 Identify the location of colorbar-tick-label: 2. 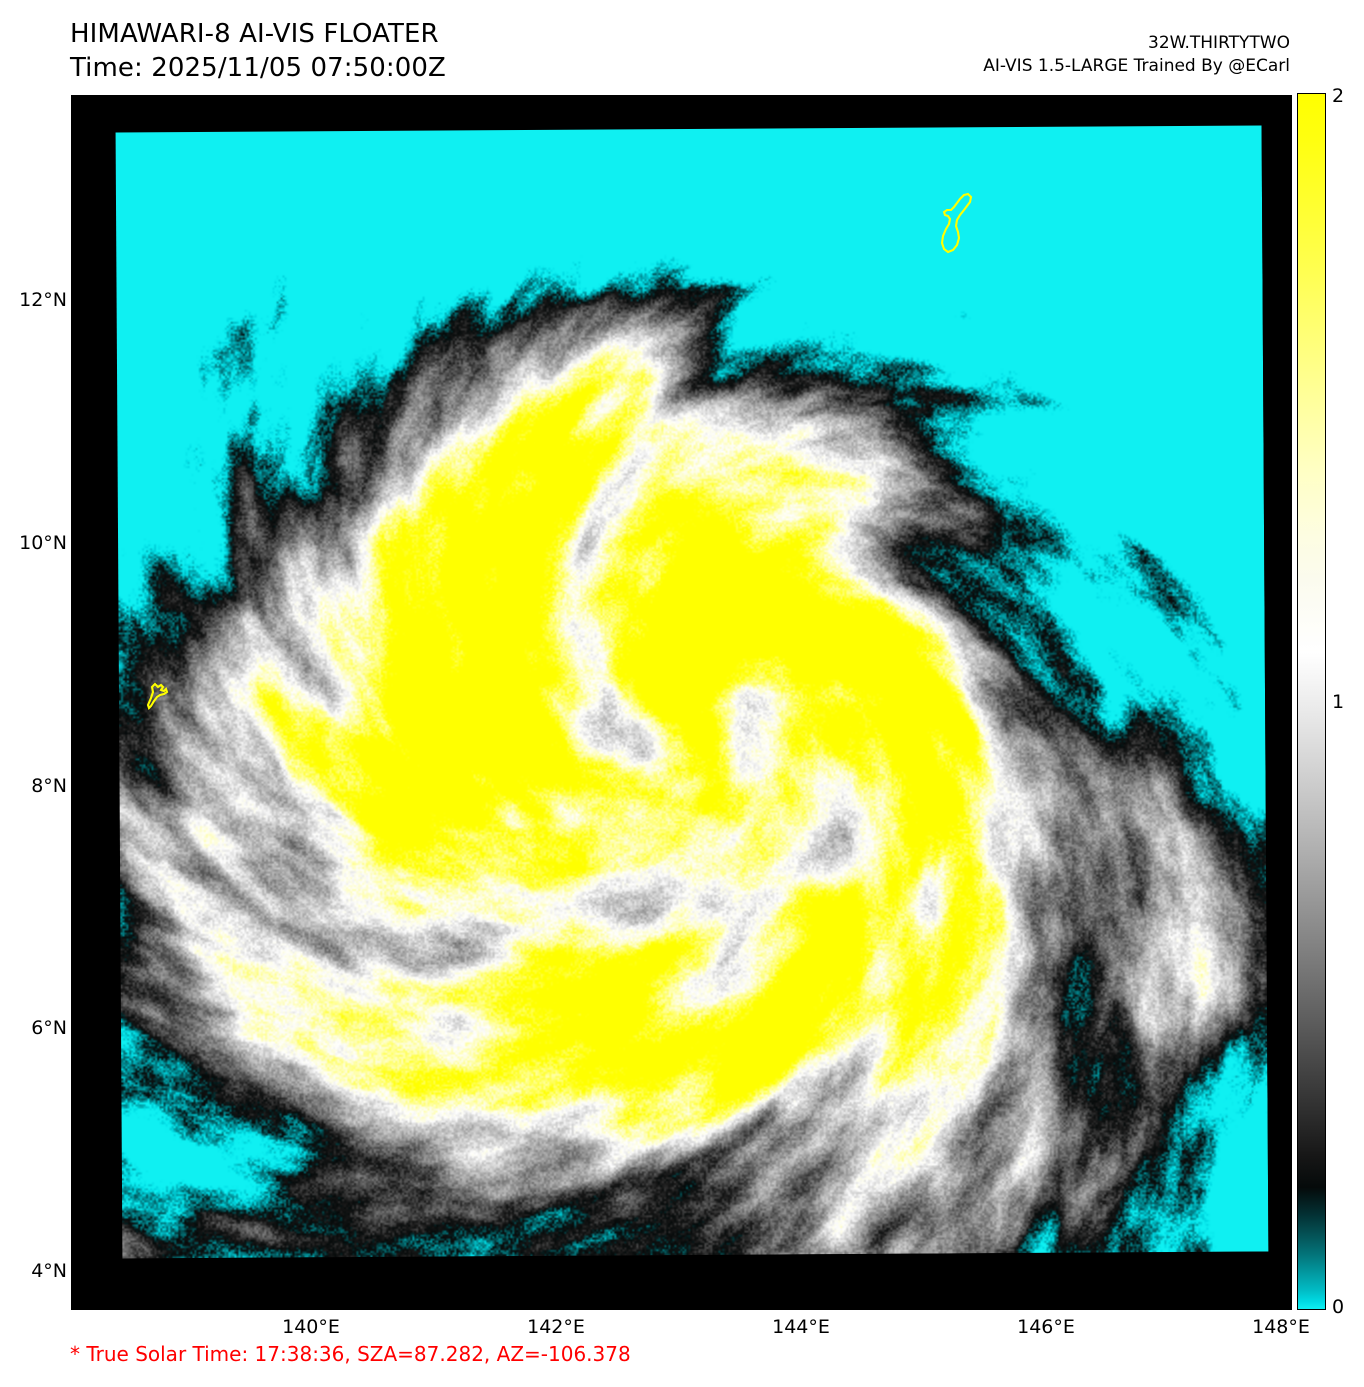
(1338, 96).